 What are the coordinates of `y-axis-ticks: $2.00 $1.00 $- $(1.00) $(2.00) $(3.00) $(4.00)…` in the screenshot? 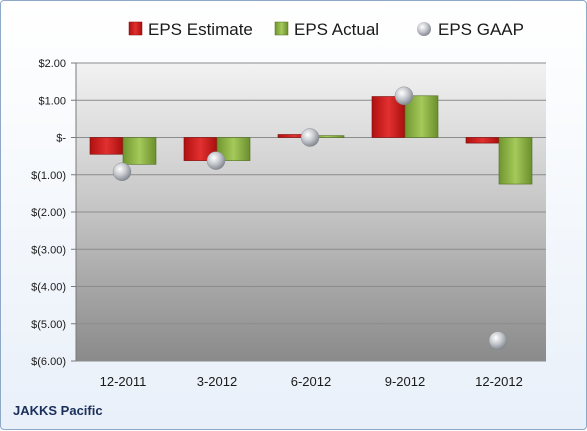 It's located at (54, 213).